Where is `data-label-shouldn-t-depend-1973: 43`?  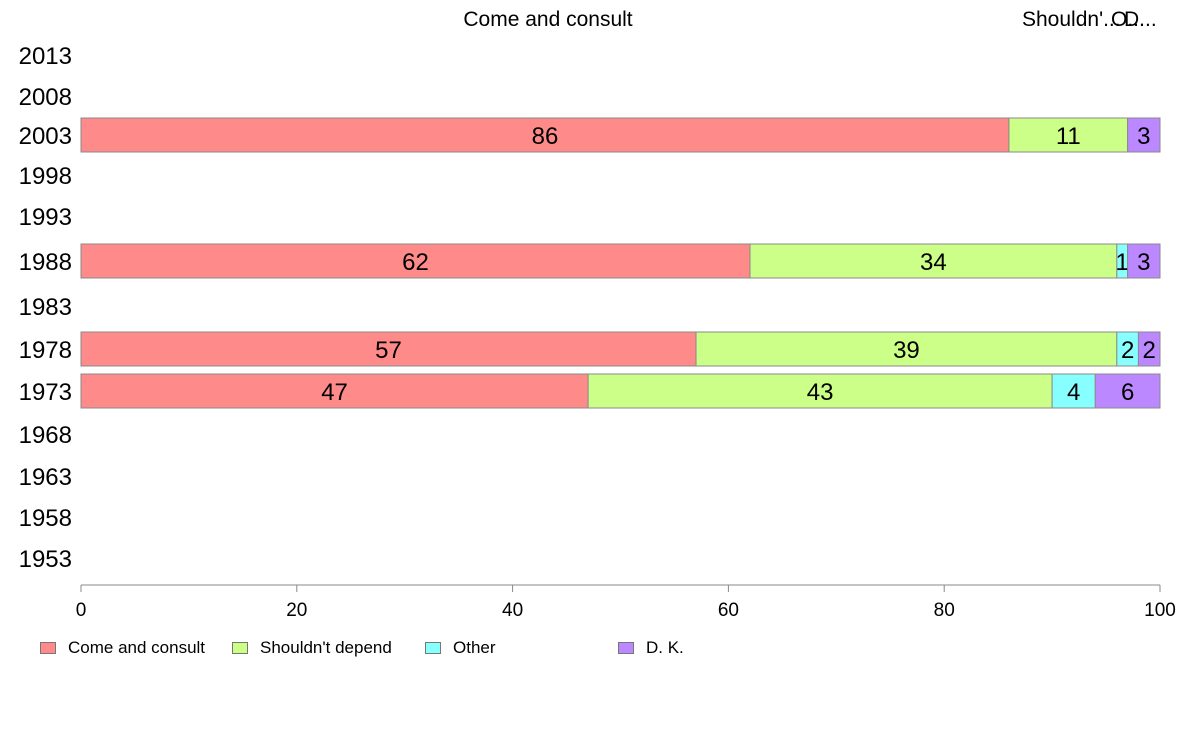
data-label-shouldn-t-depend-1973: 43 is located at coordinates (820, 392).